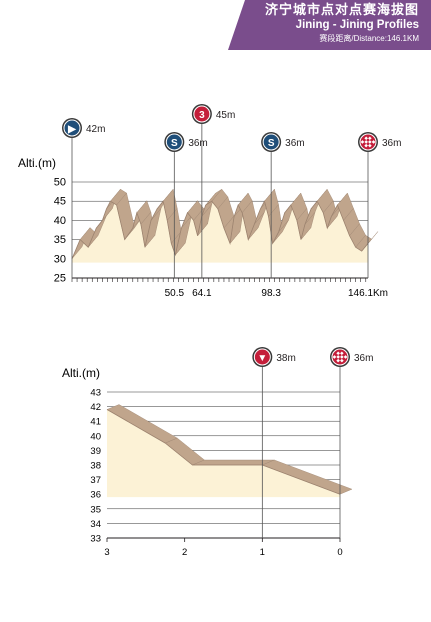 Image resolution: width=431 pixels, height=622 pixels. Describe the element at coordinates (60, 259) in the screenshot. I see `y-tick-label: 30` at that location.